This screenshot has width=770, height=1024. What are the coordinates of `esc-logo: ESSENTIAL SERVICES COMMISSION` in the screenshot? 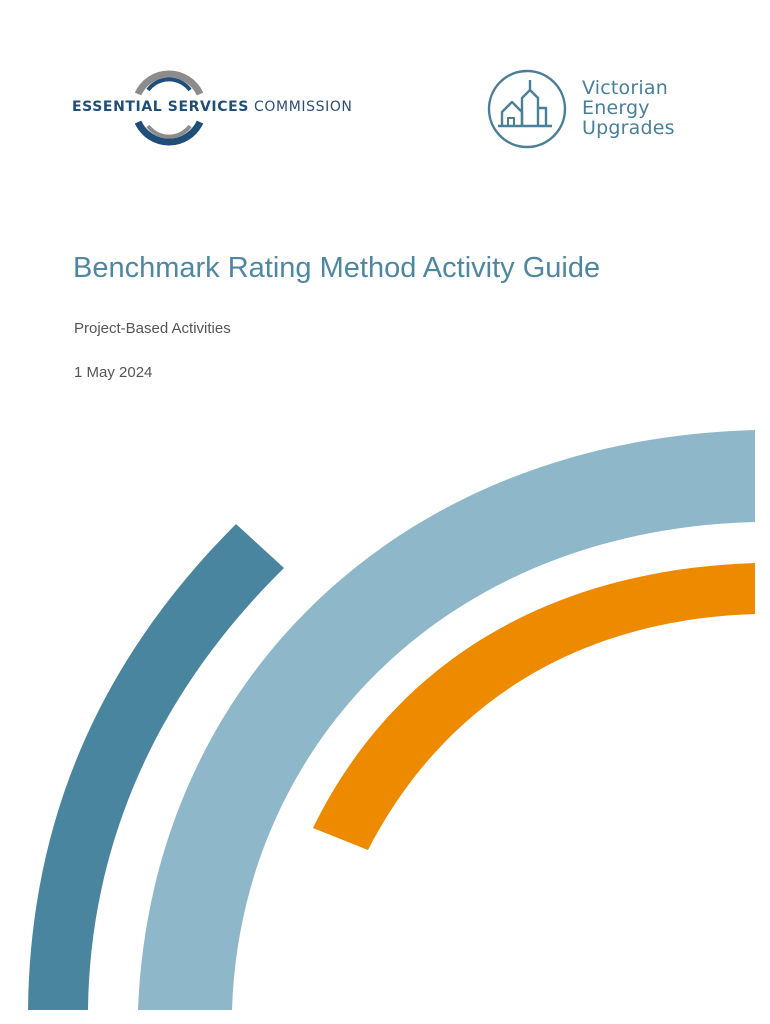 It's located at (215, 108).